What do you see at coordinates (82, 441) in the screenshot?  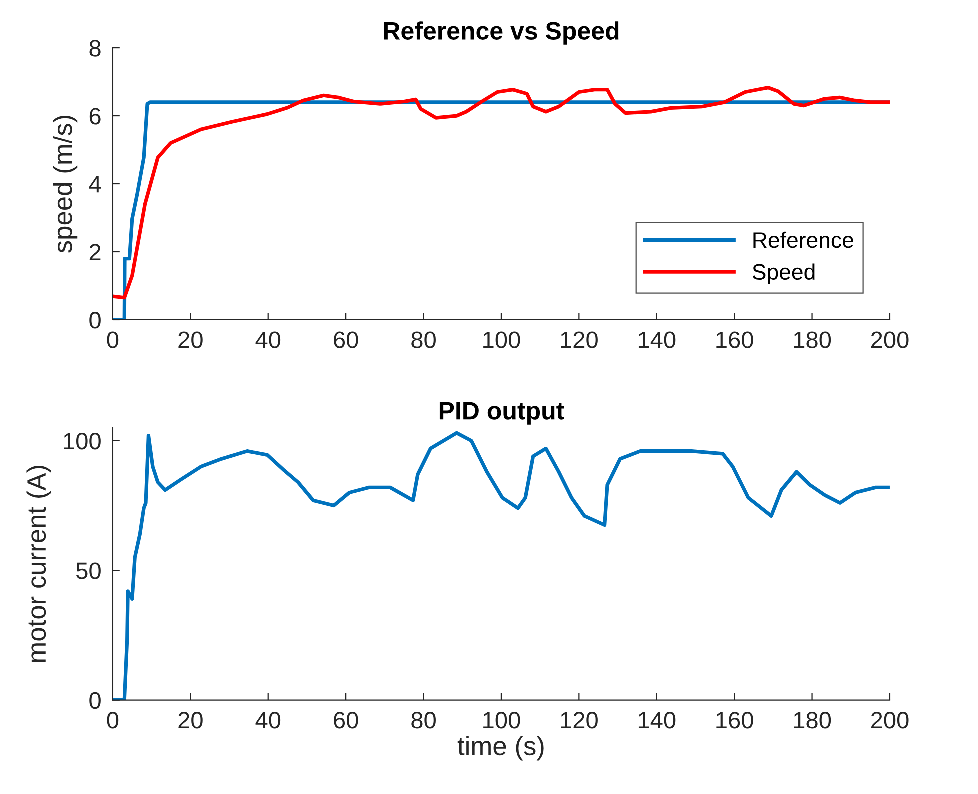 I see `y-tick-label: 100` at bounding box center [82, 441].